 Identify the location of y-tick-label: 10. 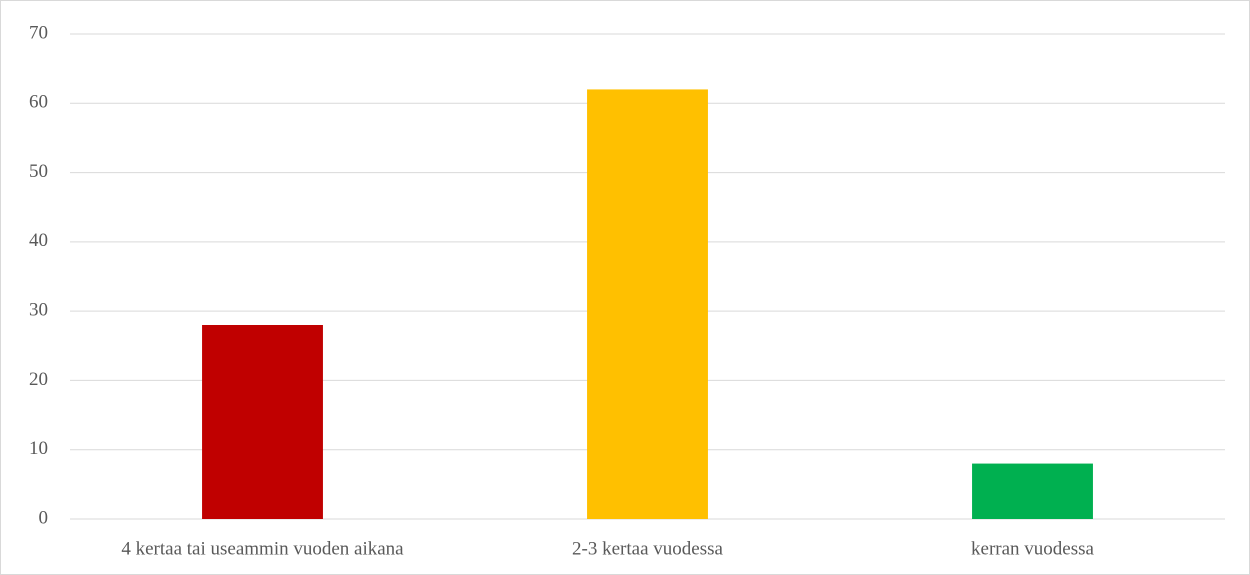
(38, 448).